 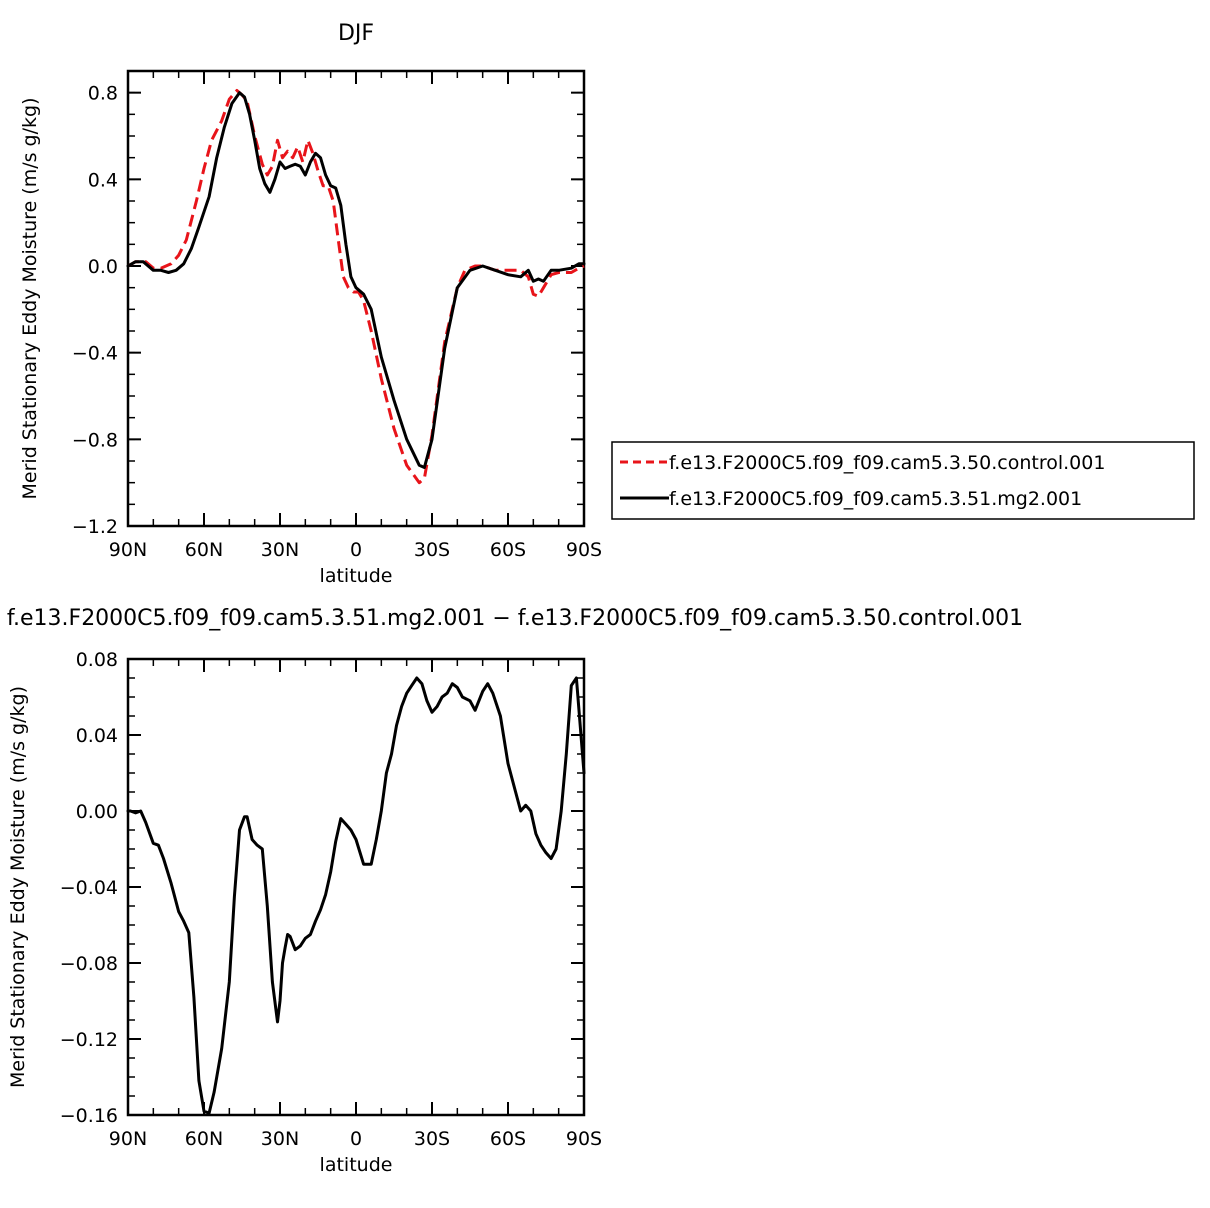 What do you see at coordinates (875, 499) in the screenshot?
I see `legend-label: f.e13.F2000C5.f09_f09.cam5.3.51.mg2.001` at bounding box center [875, 499].